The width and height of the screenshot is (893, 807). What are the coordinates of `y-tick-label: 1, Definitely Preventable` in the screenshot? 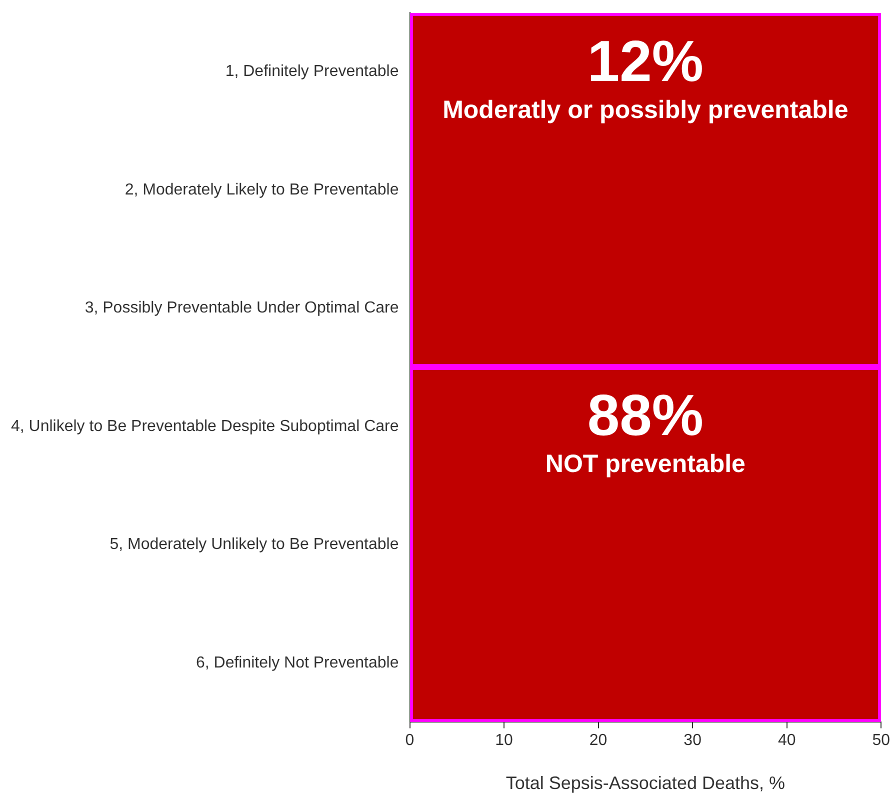 It's located at (312, 71).